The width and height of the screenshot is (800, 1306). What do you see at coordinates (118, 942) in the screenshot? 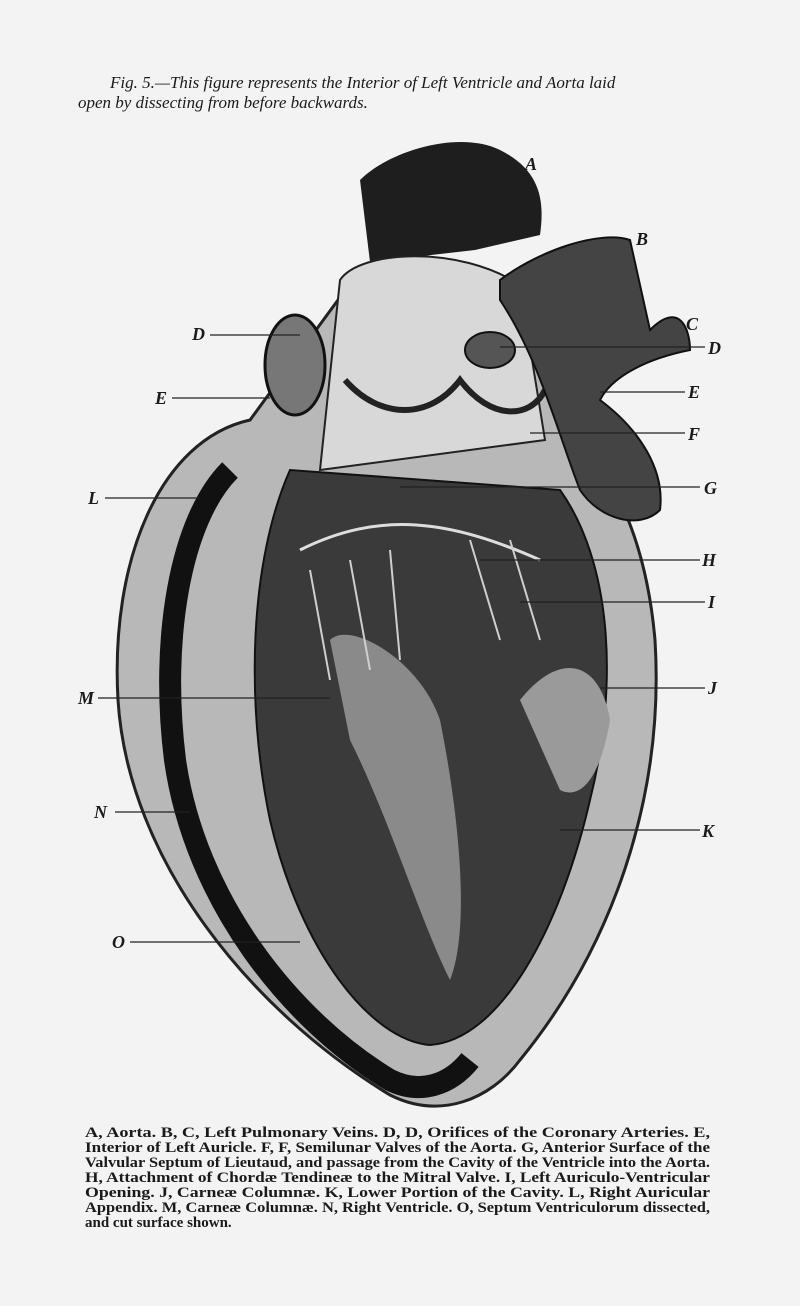
I see `label: O` at bounding box center [118, 942].